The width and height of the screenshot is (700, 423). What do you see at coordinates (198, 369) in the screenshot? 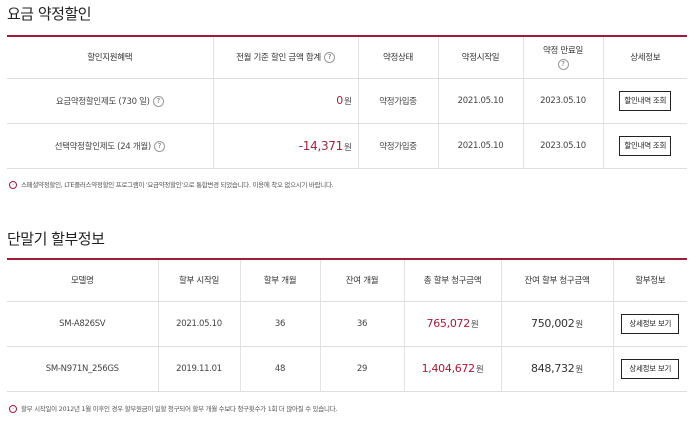
I see `start-date-cell: 2019.11.01` at bounding box center [198, 369].